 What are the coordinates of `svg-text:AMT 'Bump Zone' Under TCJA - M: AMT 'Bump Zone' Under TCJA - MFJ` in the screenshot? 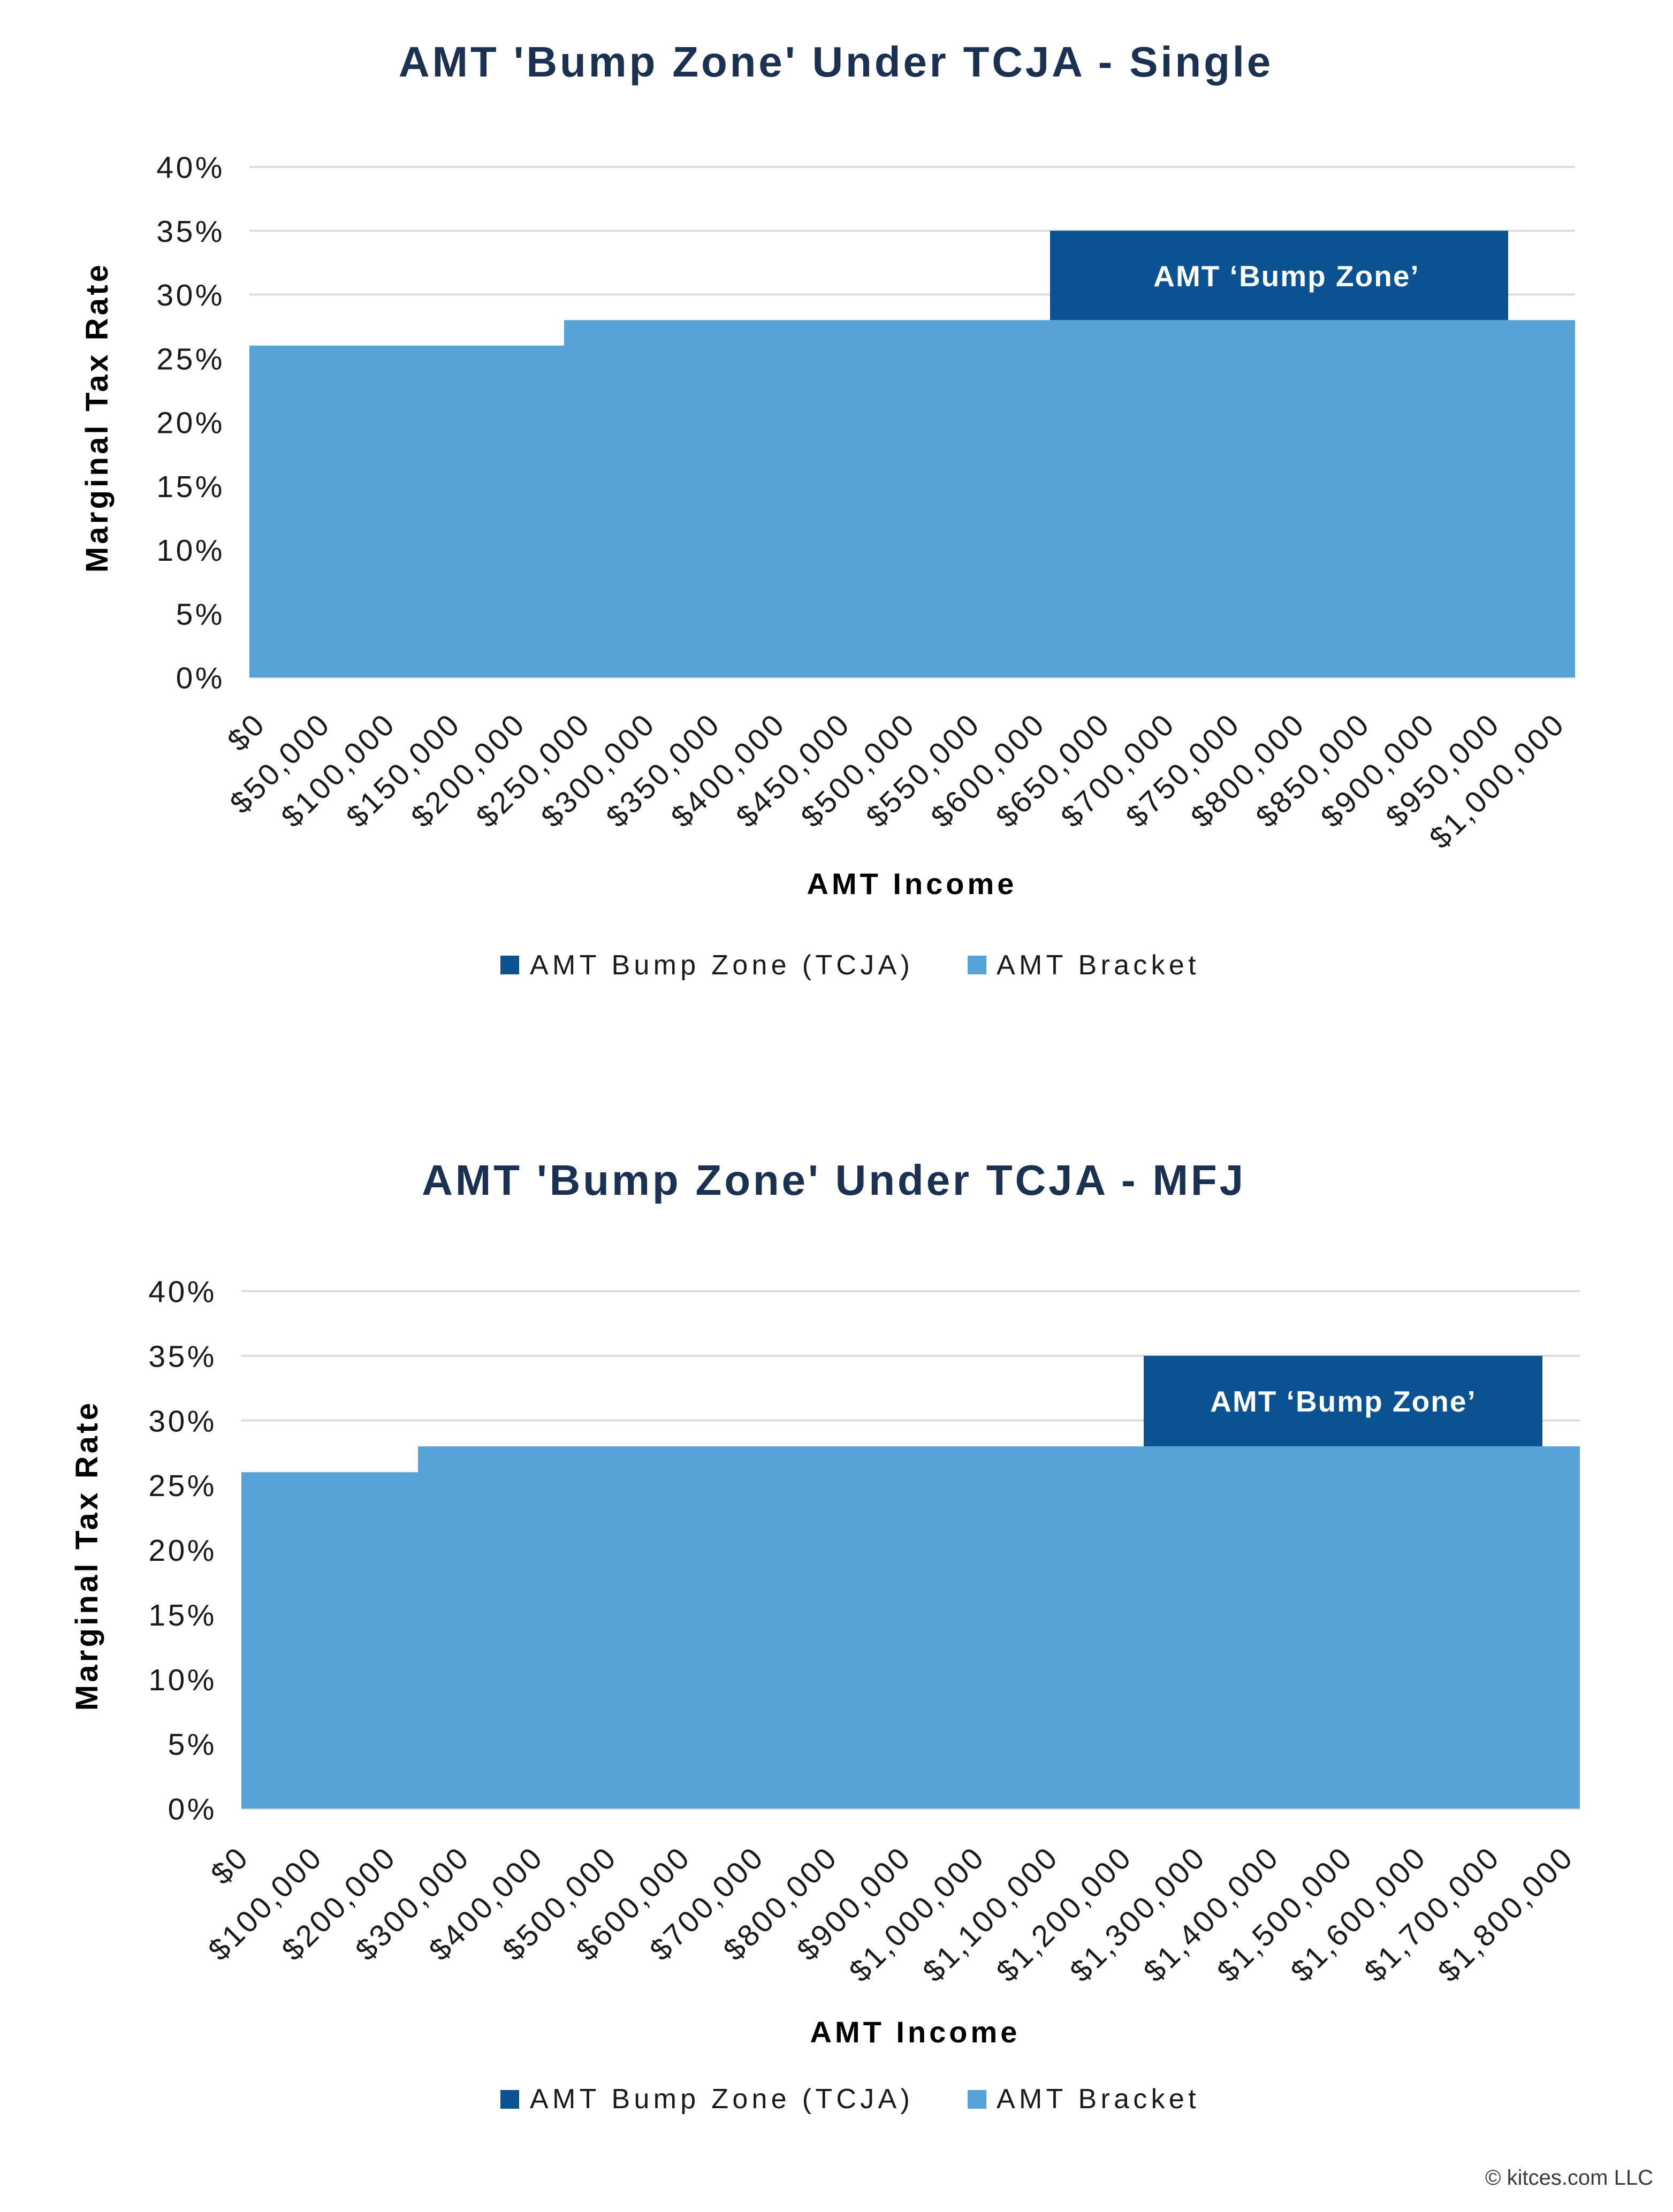 It's located at (834, 1180).